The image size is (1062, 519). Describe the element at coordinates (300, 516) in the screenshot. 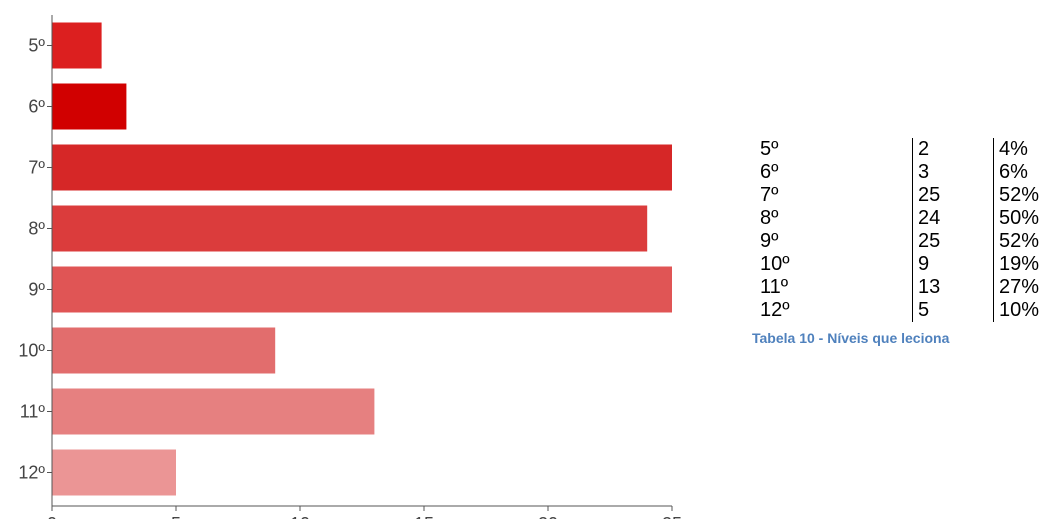

I see `x-tick-label: 10` at that location.